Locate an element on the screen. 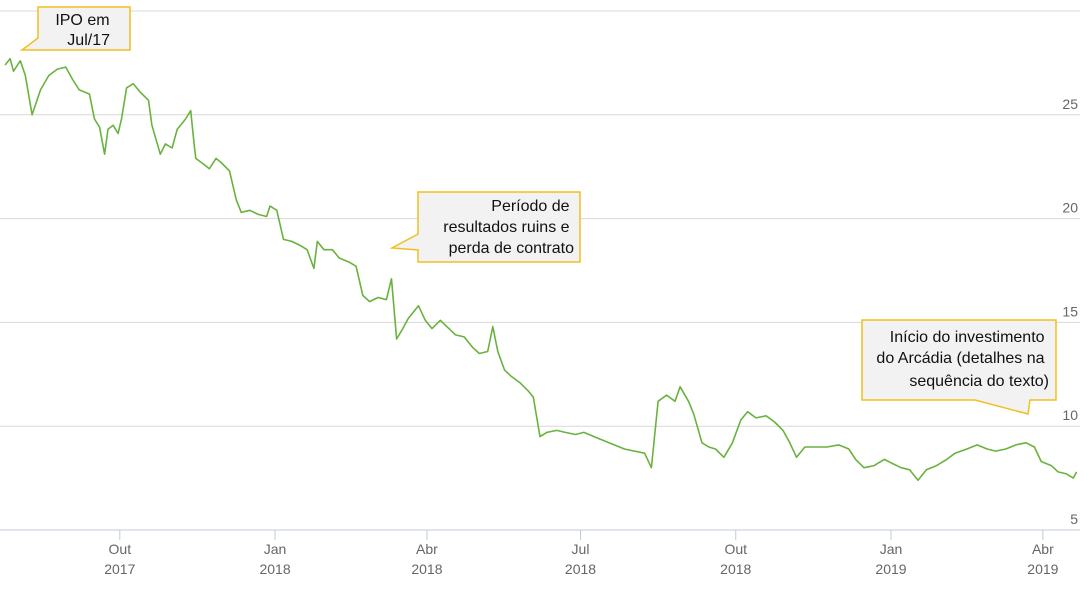  annotation-text: IPO em Jul/17 is located at coordinates (84, 30).